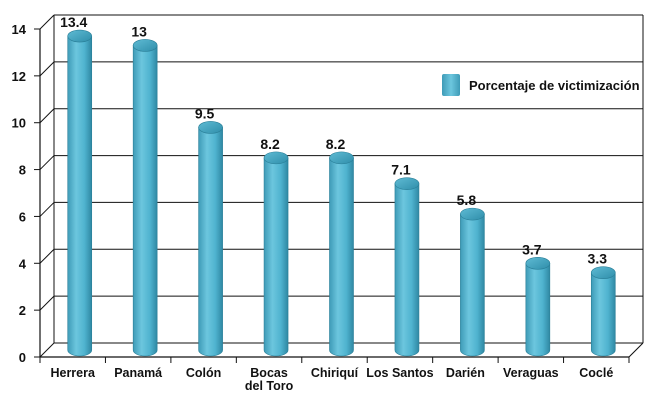 The width and height of the screenshot is (649, 398). I want to click on data-label: 5.8, so click(467, 200).